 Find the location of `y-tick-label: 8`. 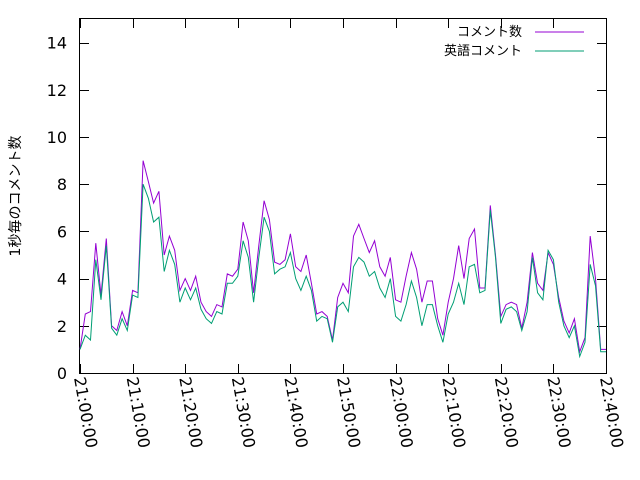

y-tick-label: 8 is located at coordinates (62, 184).